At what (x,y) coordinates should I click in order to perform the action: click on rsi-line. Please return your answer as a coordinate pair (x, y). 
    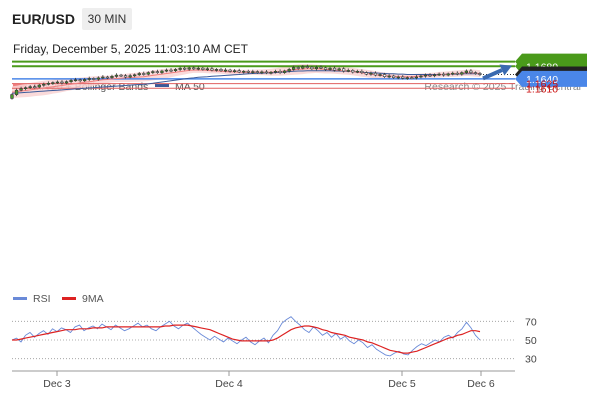
    Looking at the image, I should click on (246, 336).